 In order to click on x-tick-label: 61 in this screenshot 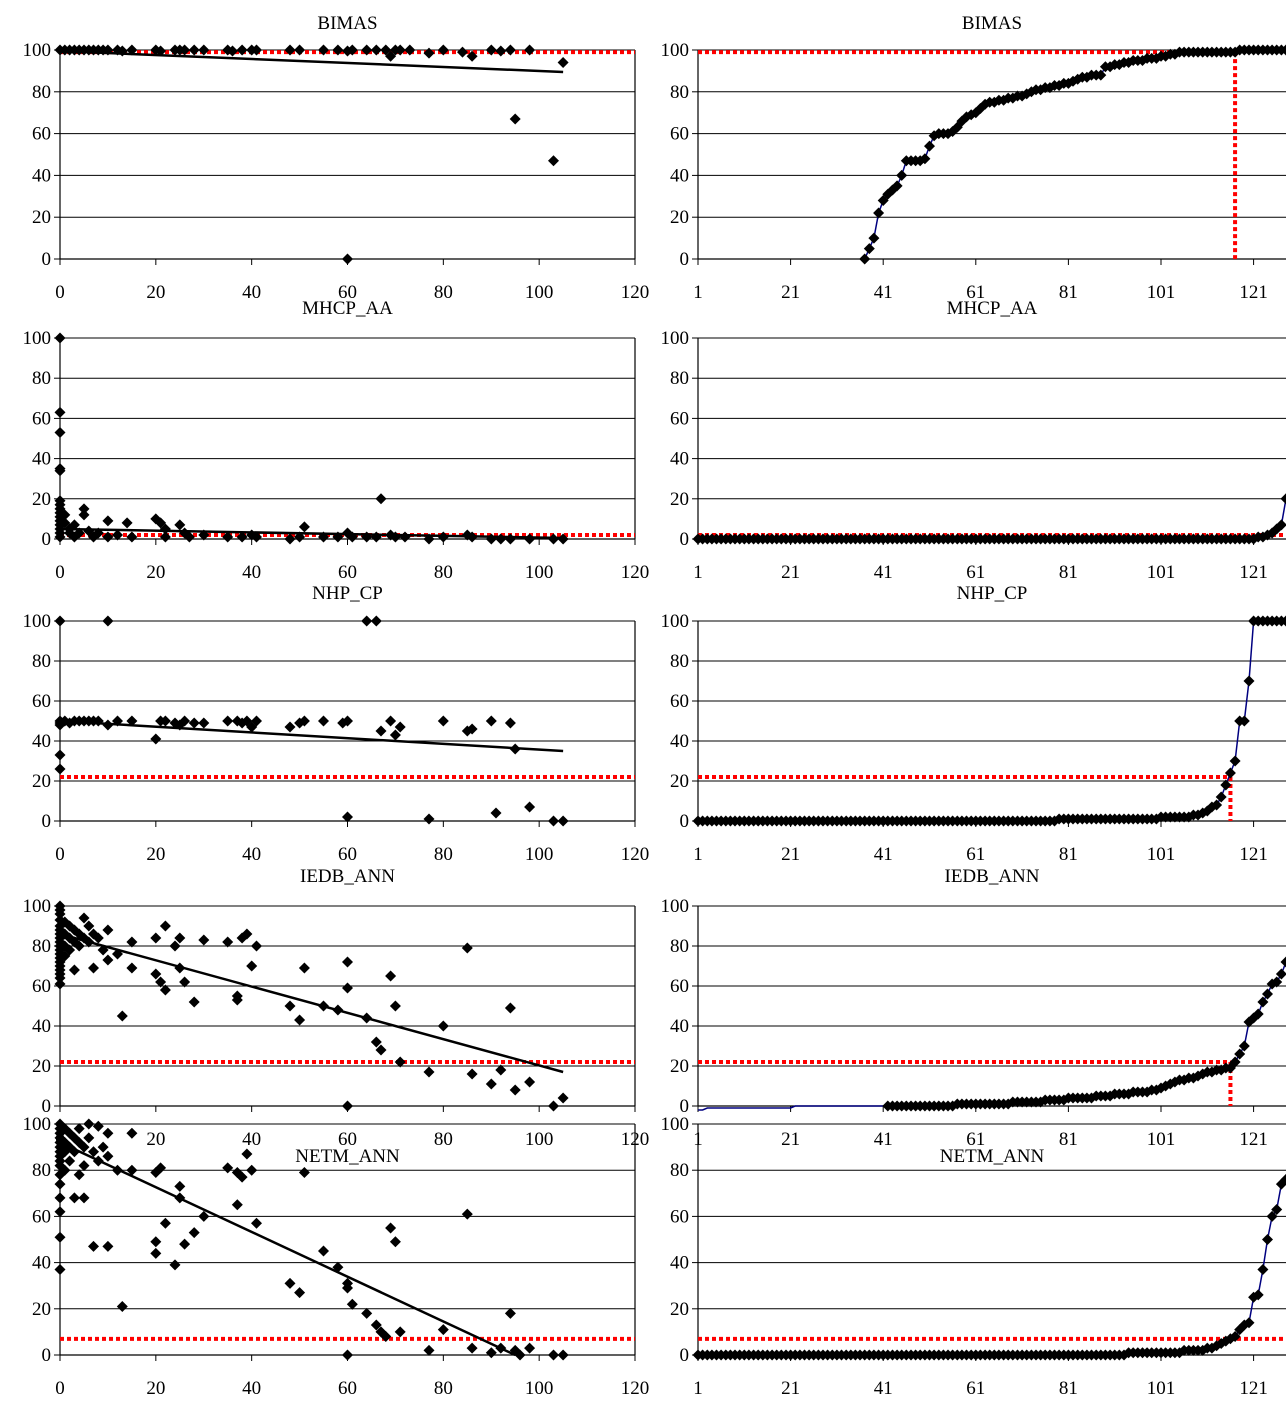, I will do `click(975, 1388)`.